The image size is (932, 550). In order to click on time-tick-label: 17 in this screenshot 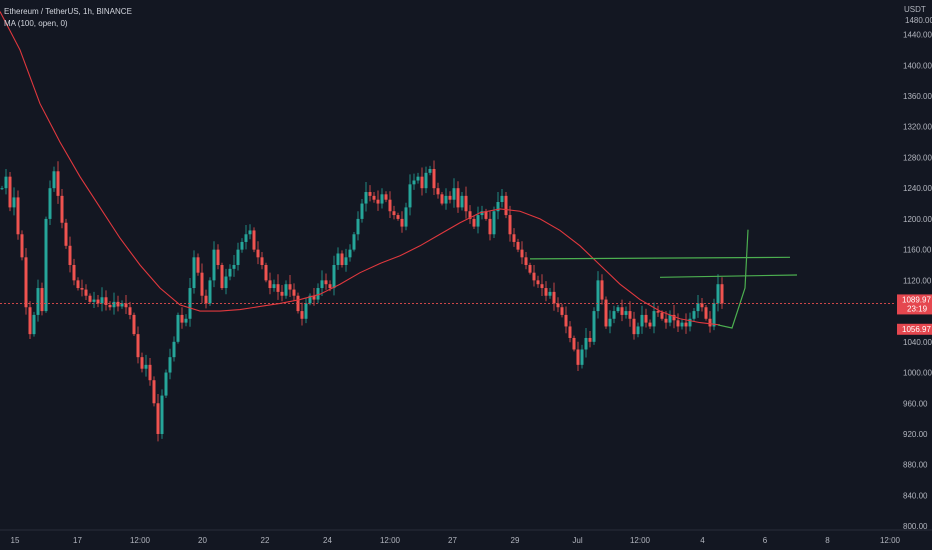, I will do `click(77, 540)`.